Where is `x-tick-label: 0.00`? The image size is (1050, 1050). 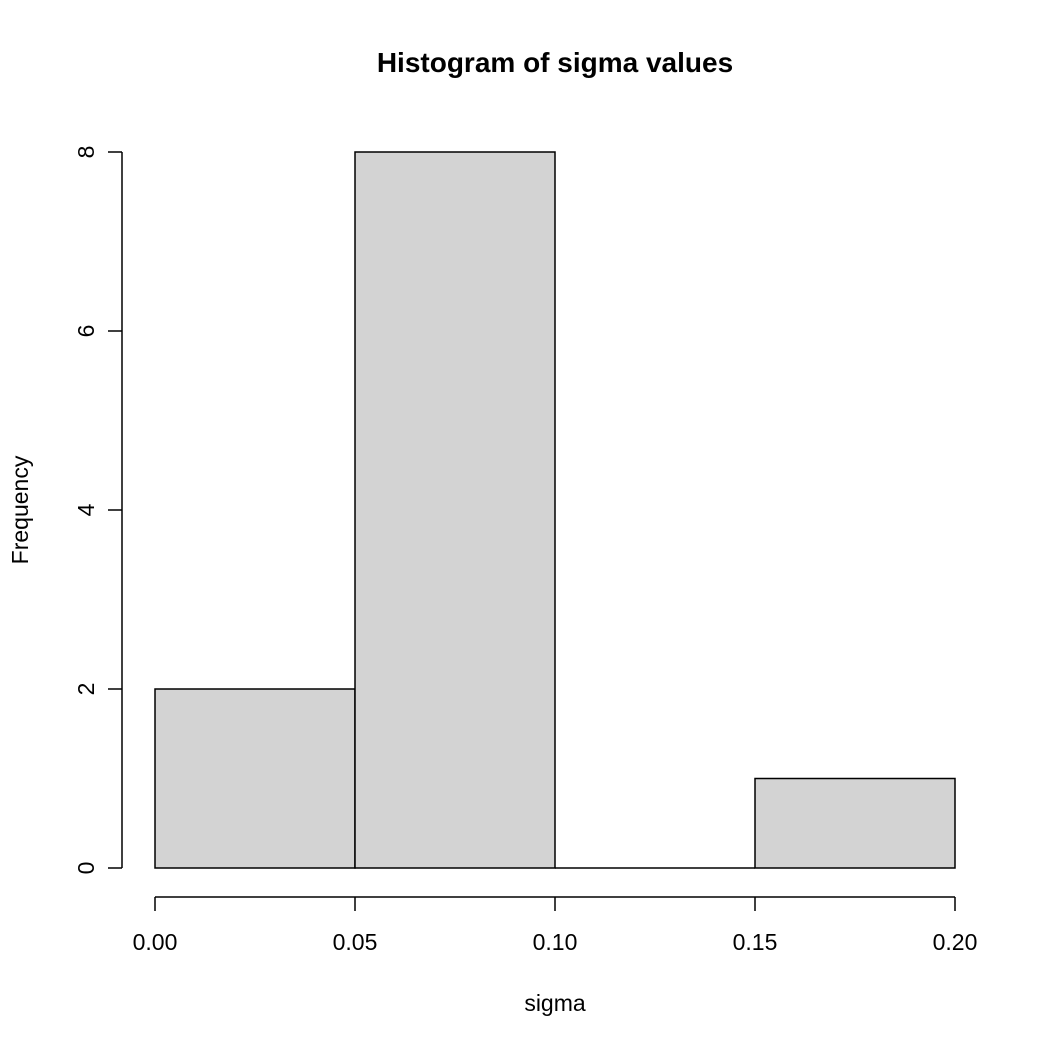
x-tick-label: 0.00 is located at coordinates (155, 942).